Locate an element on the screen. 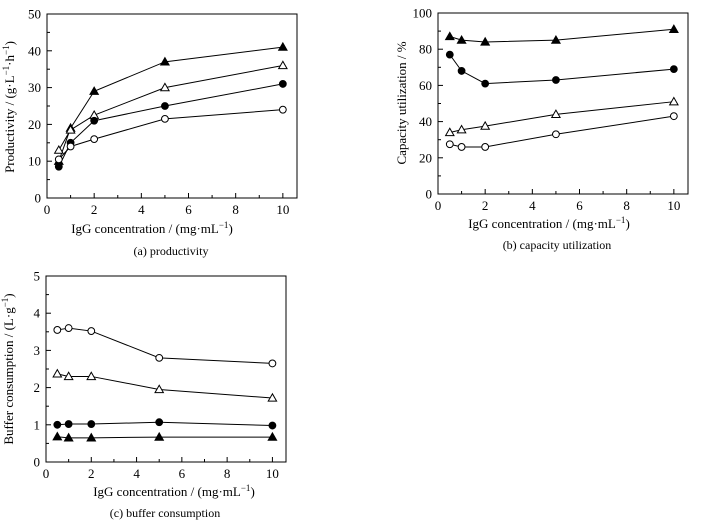  y-tick-label: 20 is located at coordinates (425, 157).